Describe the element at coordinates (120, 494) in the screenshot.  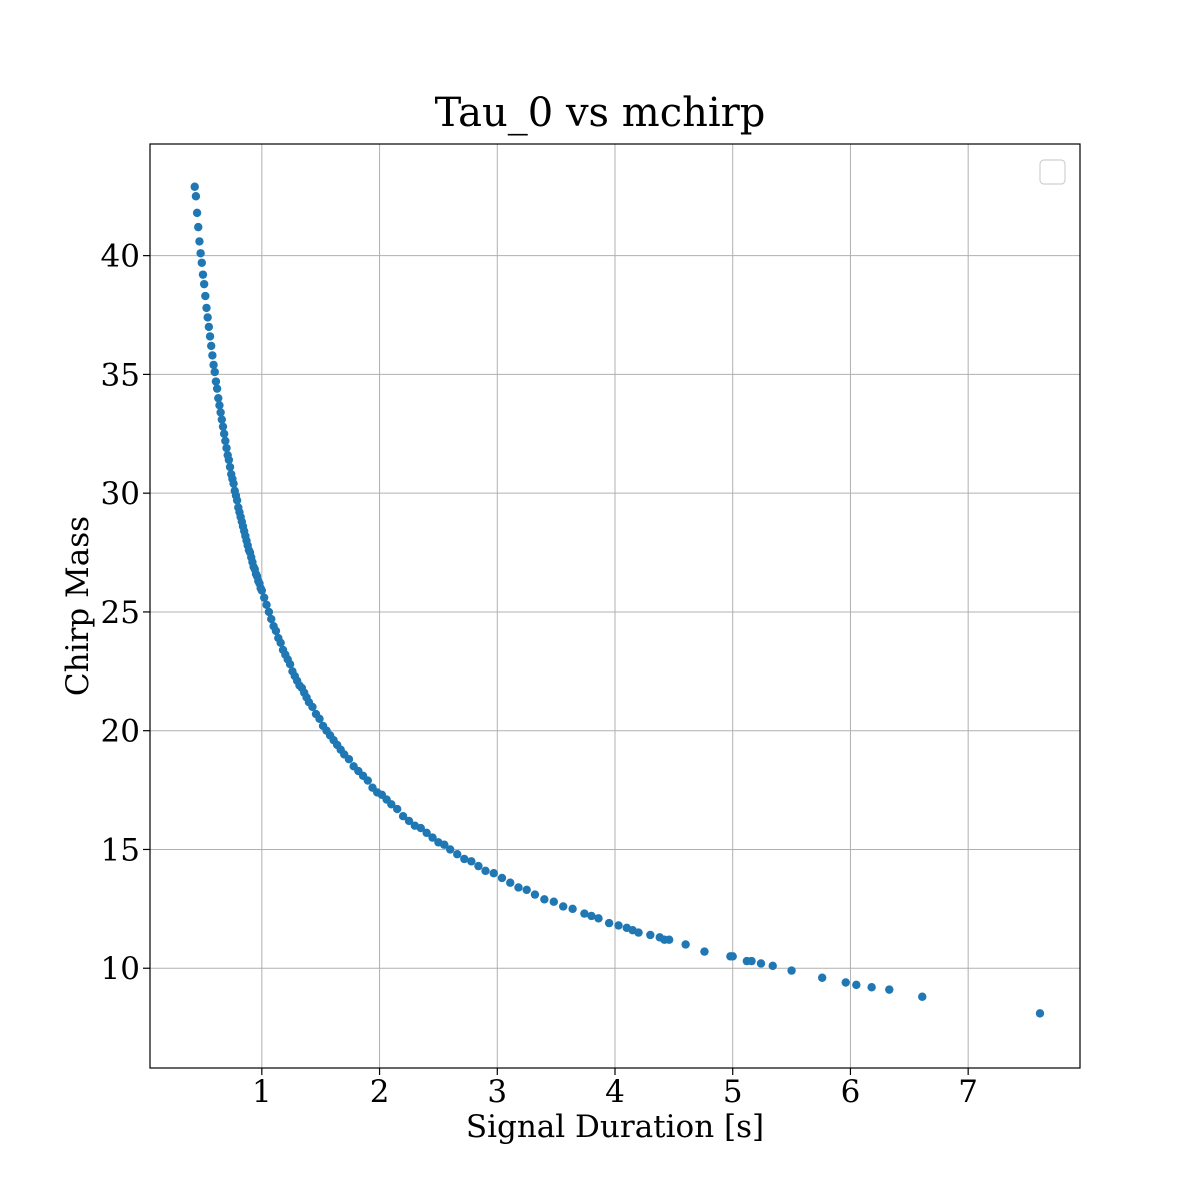
I see `y-tick-label: 30` at that location.